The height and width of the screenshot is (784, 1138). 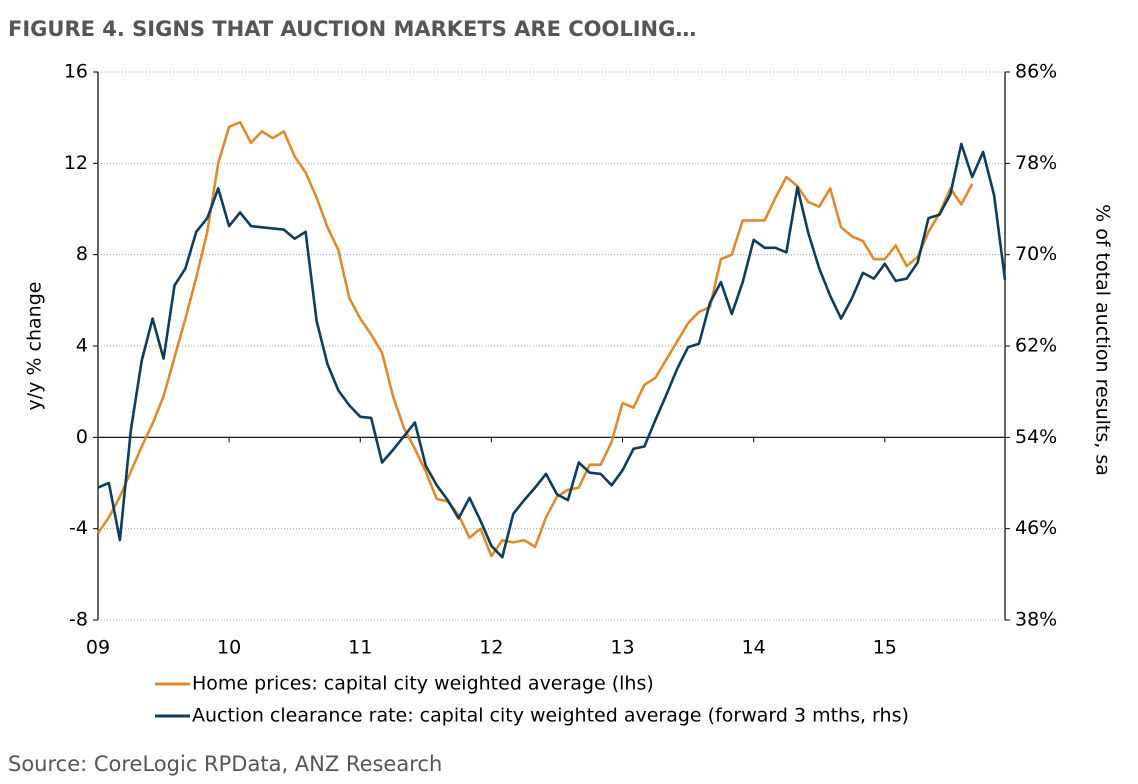 I want to click on y-tick-label: -4, so click(x=78, y=528).